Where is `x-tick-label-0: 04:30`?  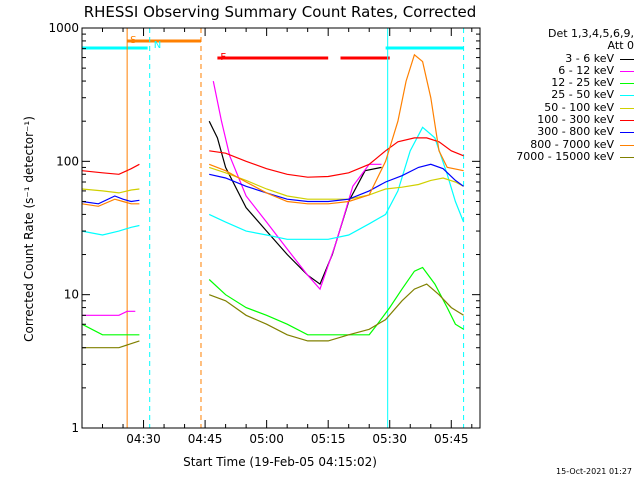
x-tick-label-0: 04:30 is located at coordinates (143, 439).